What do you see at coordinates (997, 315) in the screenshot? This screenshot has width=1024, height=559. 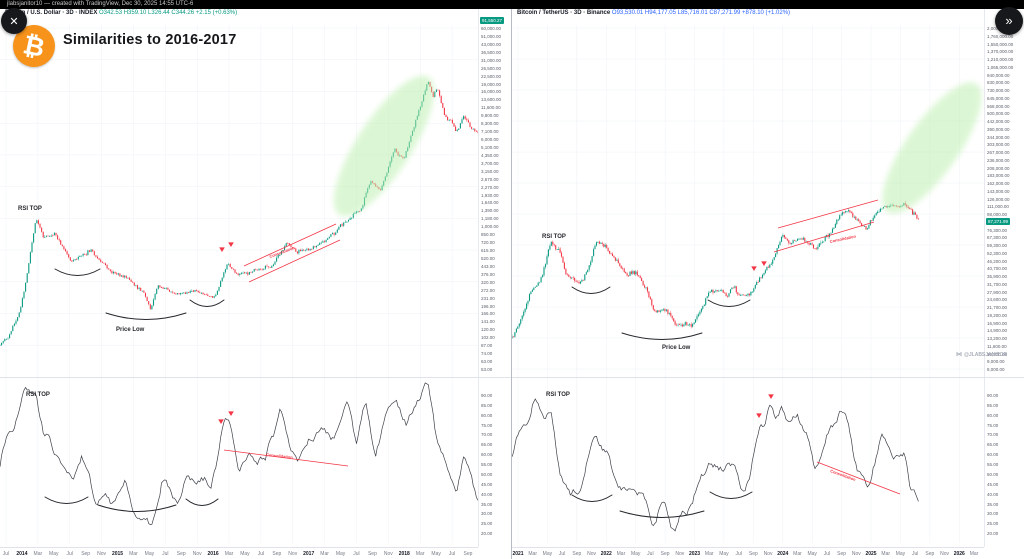 I see `price-tick: 19,200.00` at bounding box center [997, 315].